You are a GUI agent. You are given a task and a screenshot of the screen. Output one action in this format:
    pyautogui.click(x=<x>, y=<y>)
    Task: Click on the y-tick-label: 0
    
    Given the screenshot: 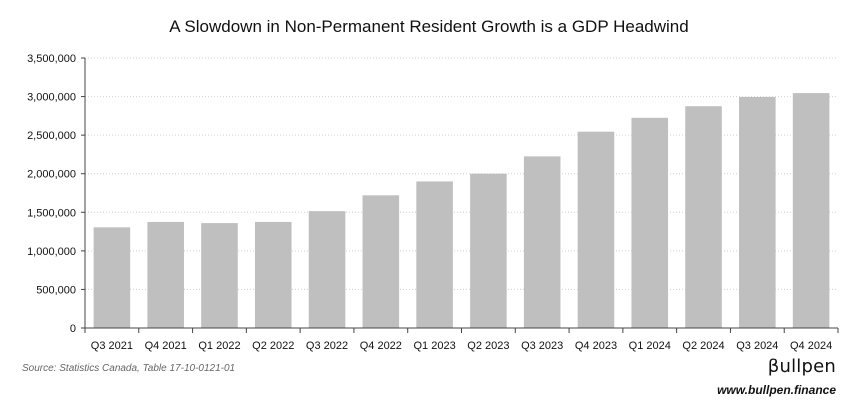 What is the action you would take?
    pyautogui.click(x=73, y=329)
    